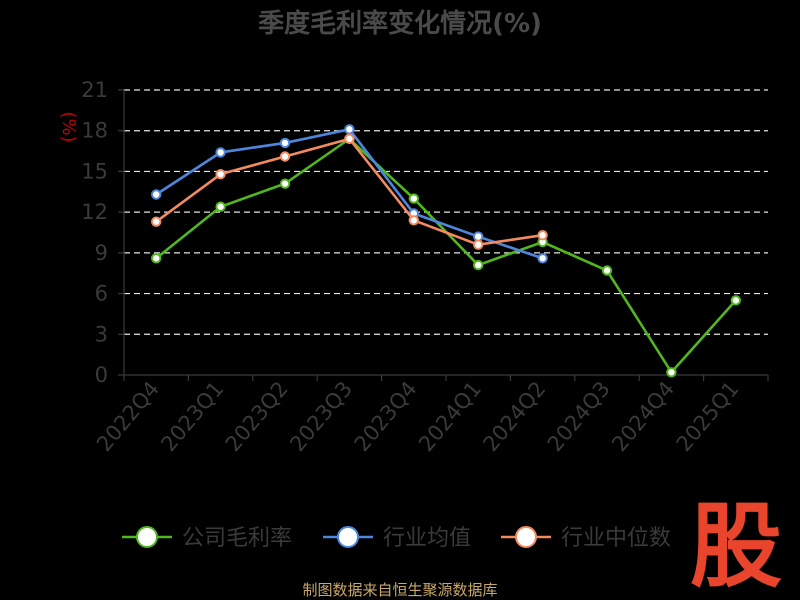 The height and width of the screenshot is (600, 800). I want to click on y-axis-unit: (%), so click(68, 126).